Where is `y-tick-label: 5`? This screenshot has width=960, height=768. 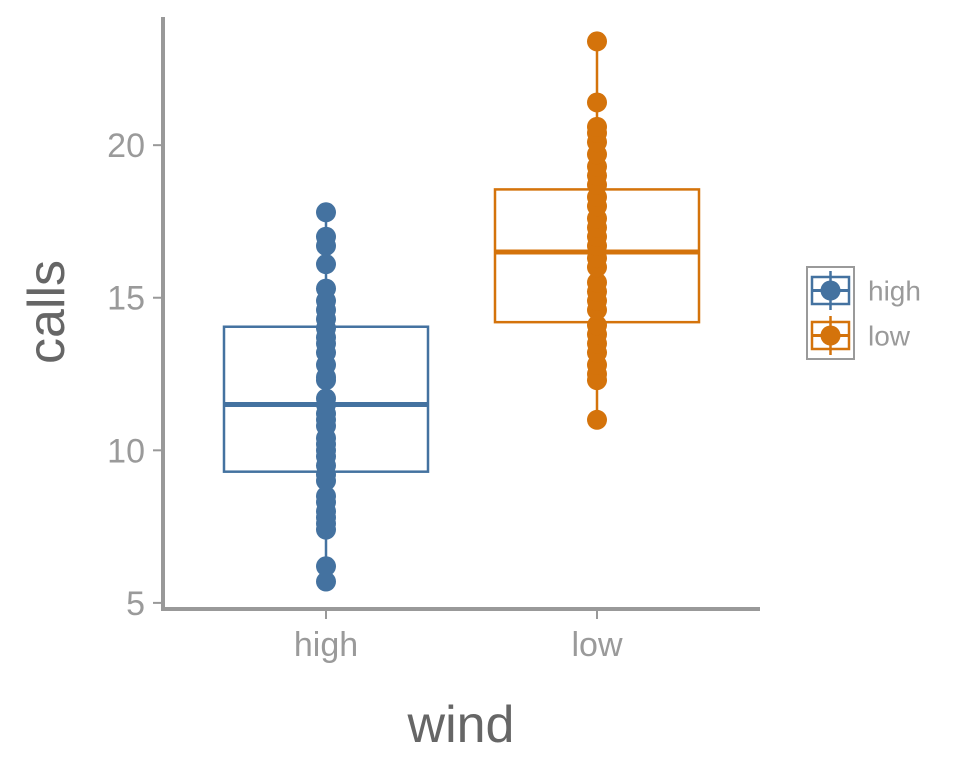
y-tick-label: 5 is located at coordinates (135, 604).